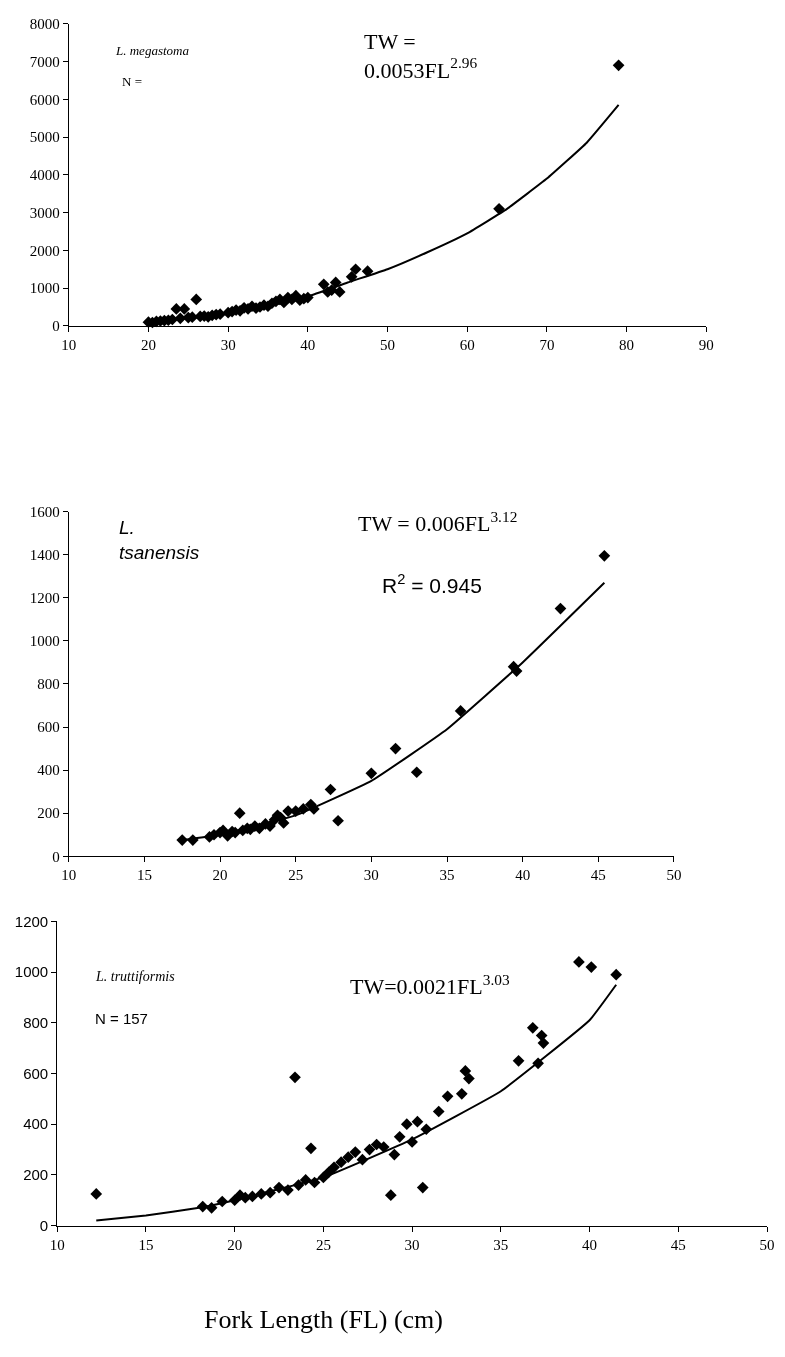 This screenshot has width=785, height=1357. What do you see at coordinates (432, 584) in the screenshot?
I see `annotation: R$^{2}$ = 0.945` at bounding box center [432, 584].